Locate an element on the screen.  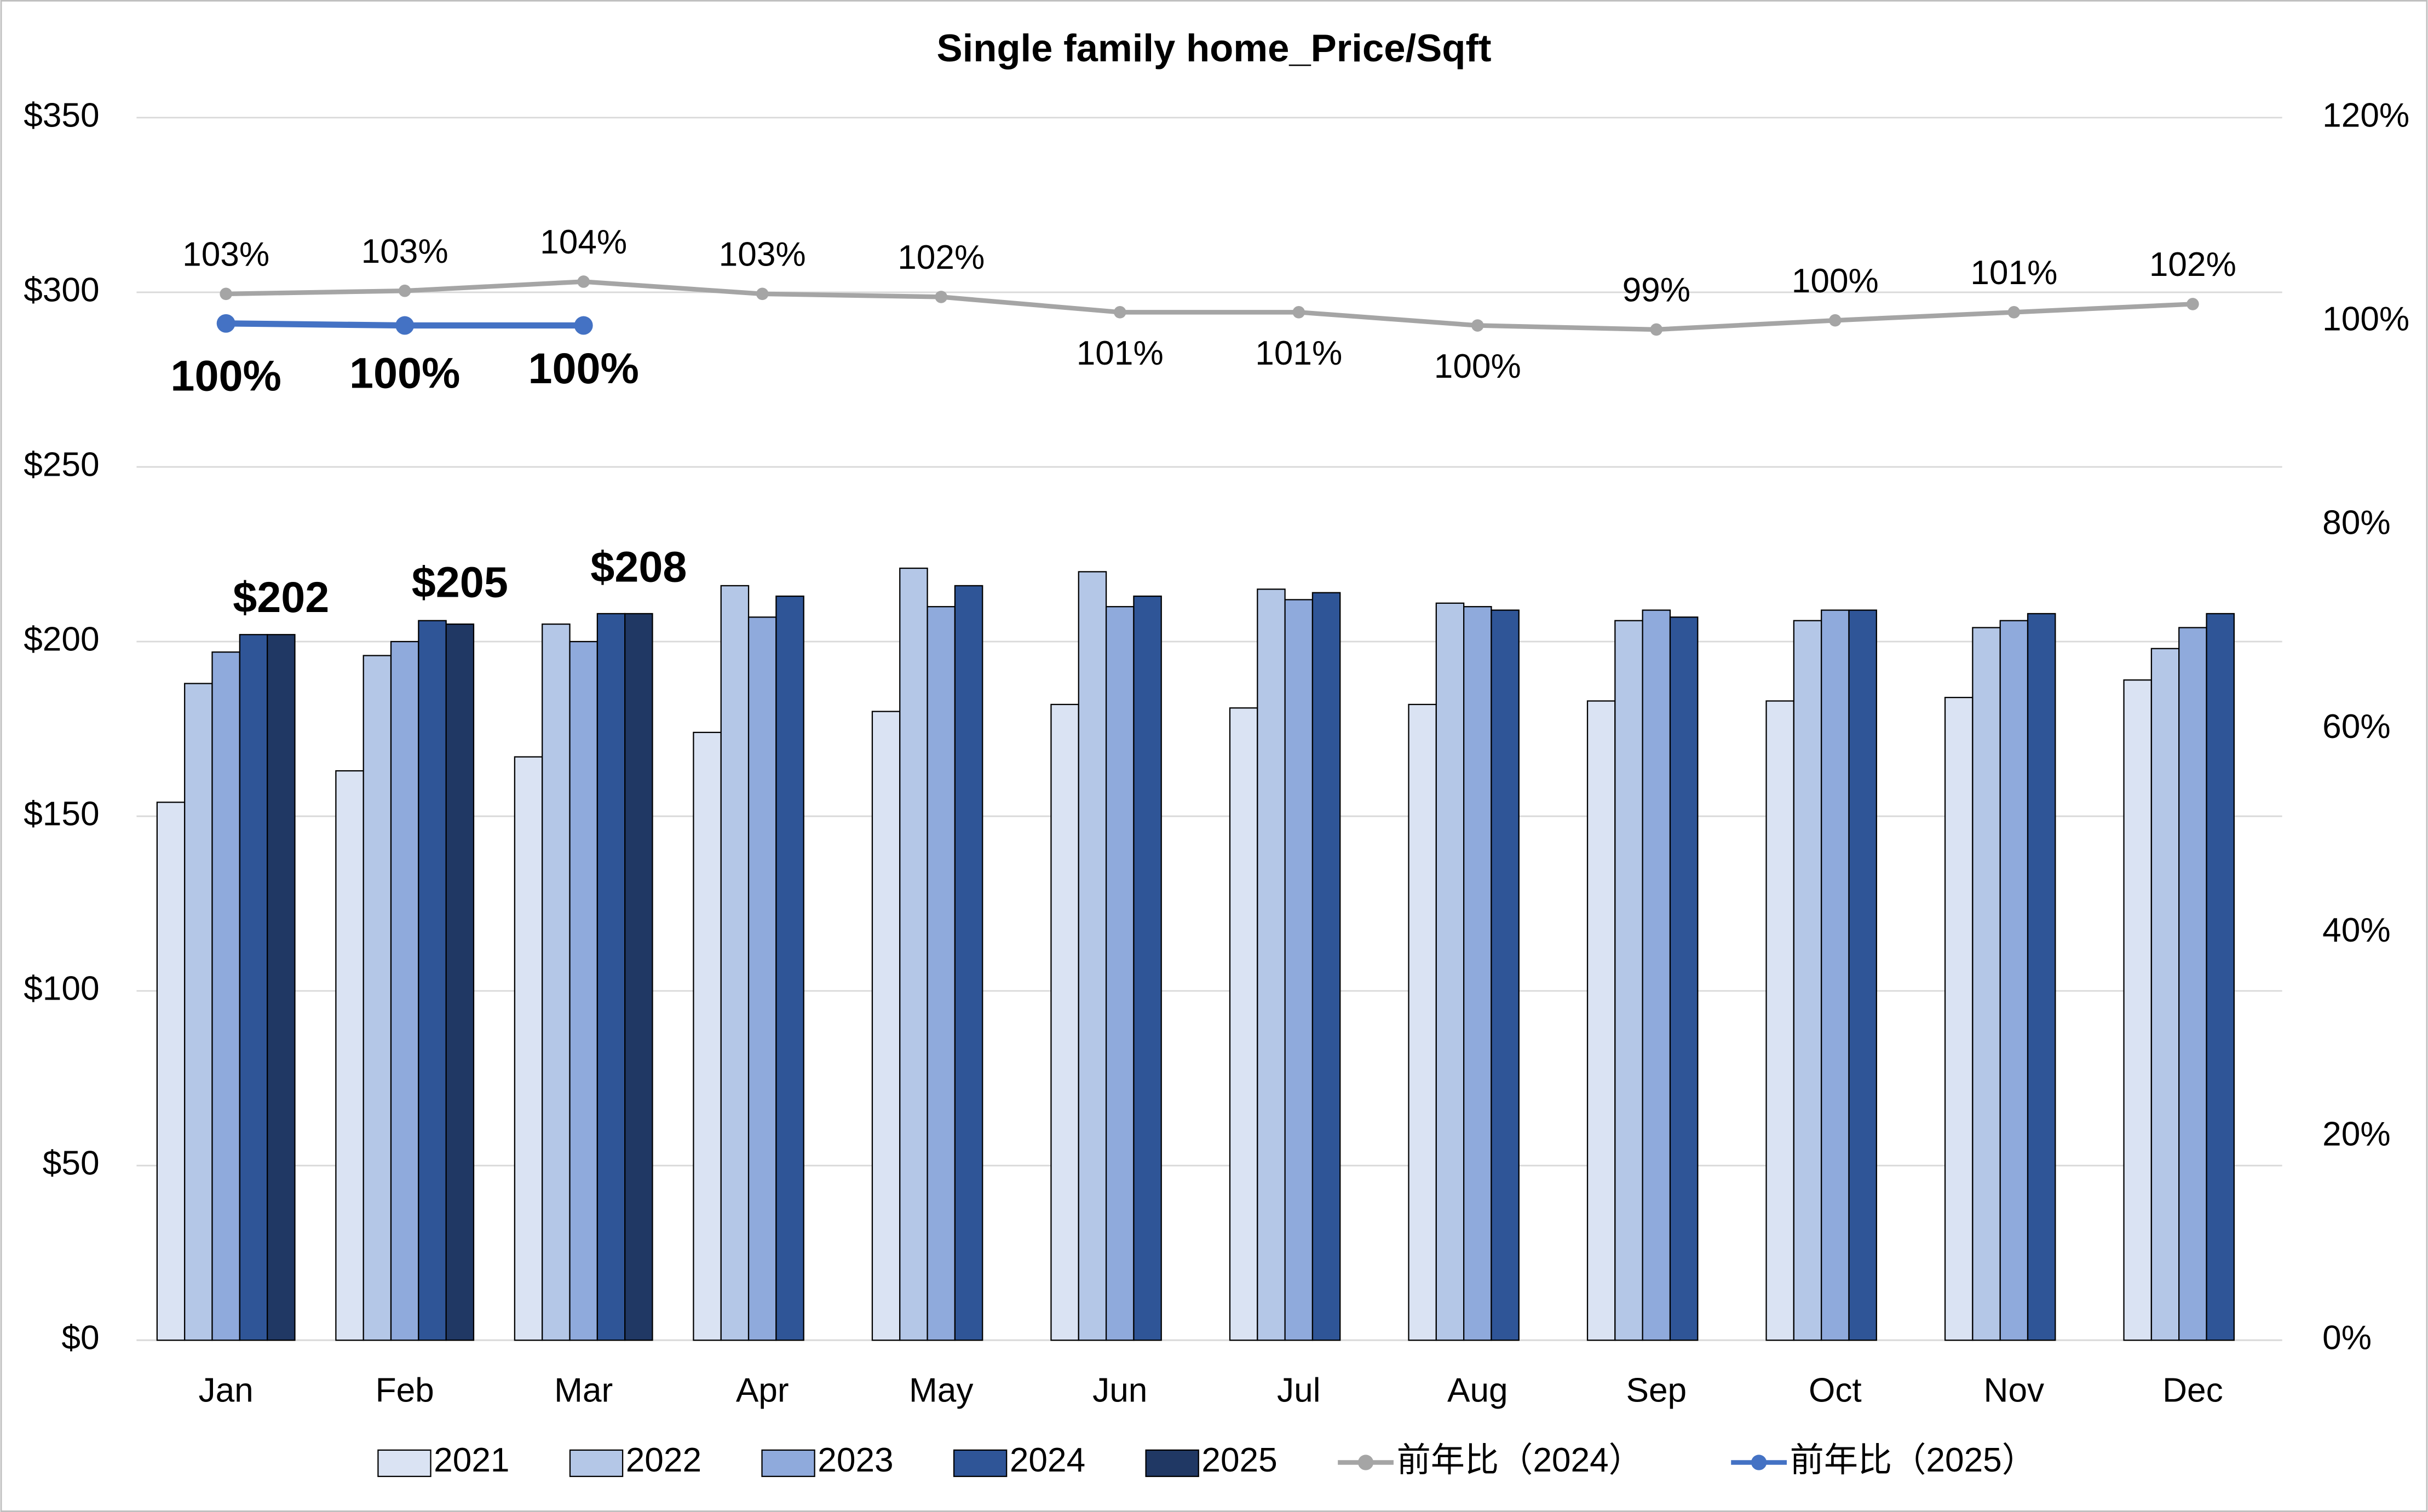
x-tick-label: Aug is located at coordinates (1477, 1391).